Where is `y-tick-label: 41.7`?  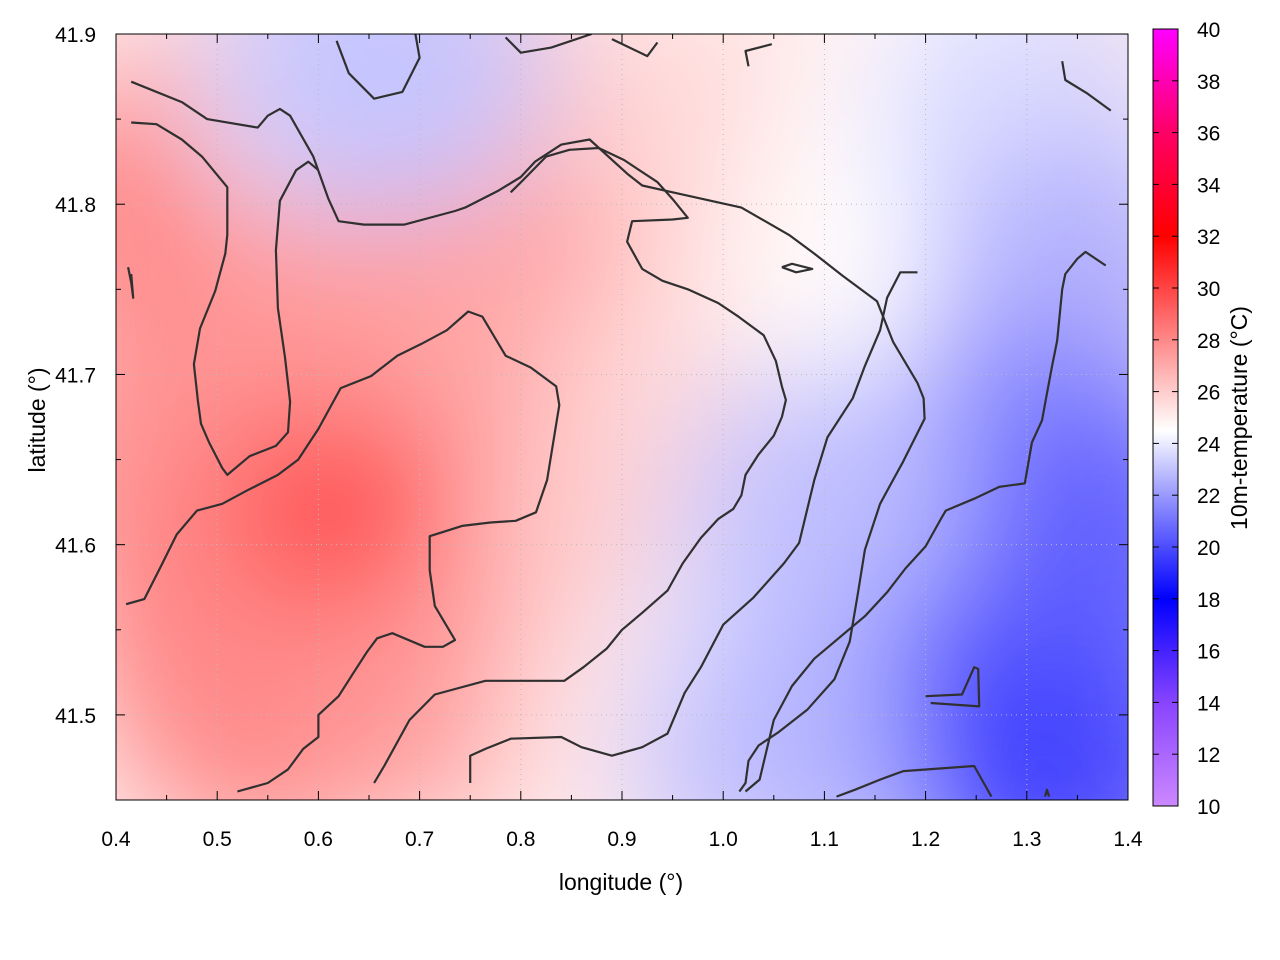
y-tick-label: 41.7 is located at coordinates (75, 375).